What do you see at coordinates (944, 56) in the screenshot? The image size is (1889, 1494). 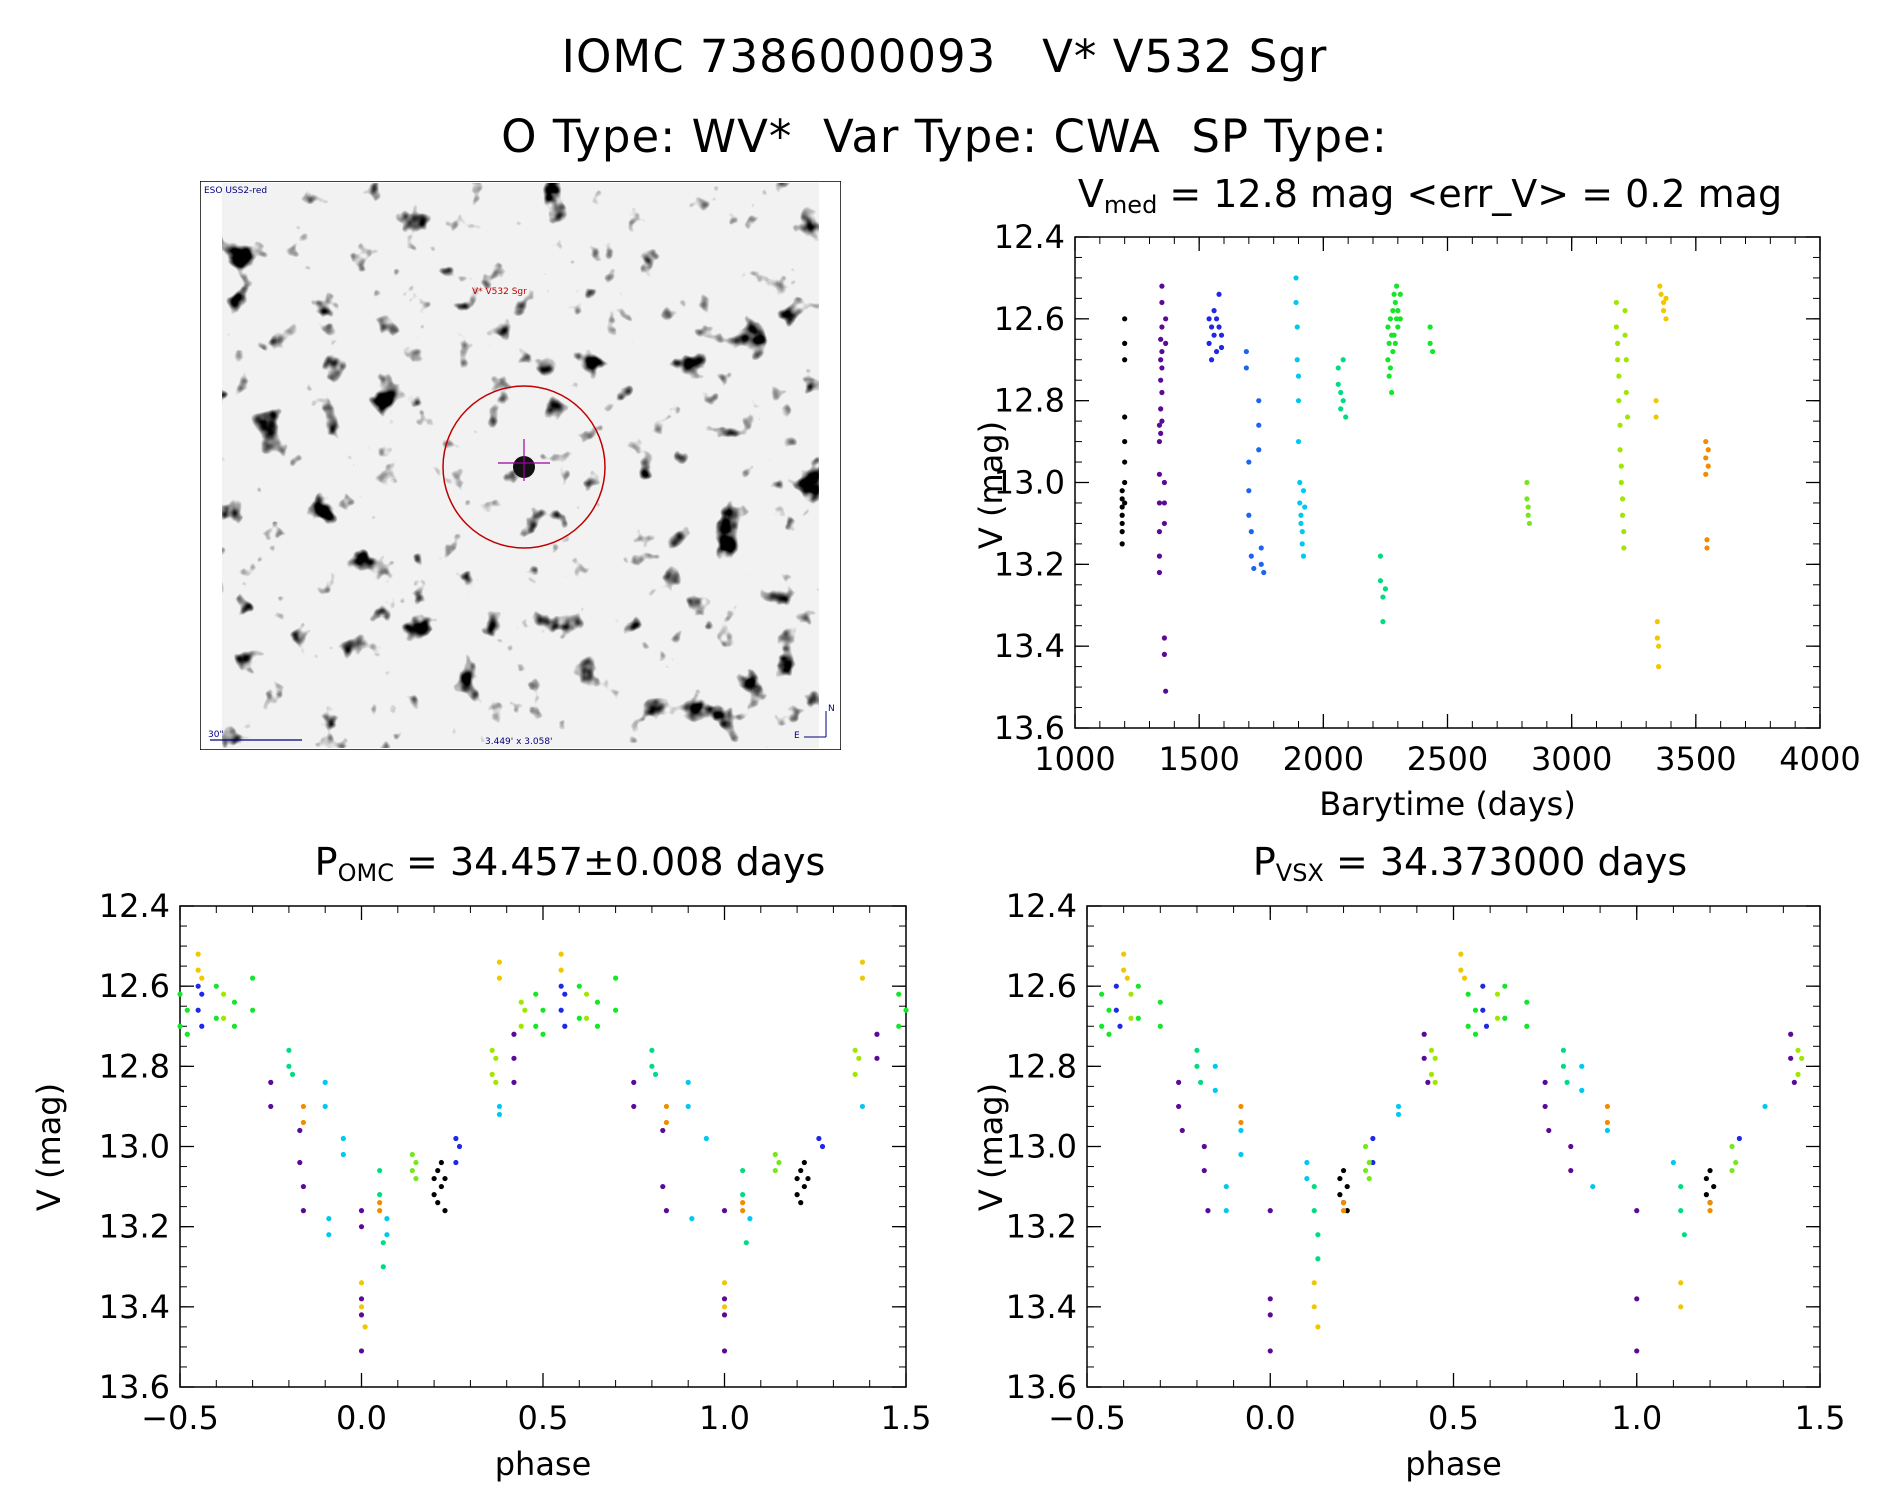 I see `main-title: IOMC 7386000093 V* V532 Sgr` at bounding box center [944, 56].